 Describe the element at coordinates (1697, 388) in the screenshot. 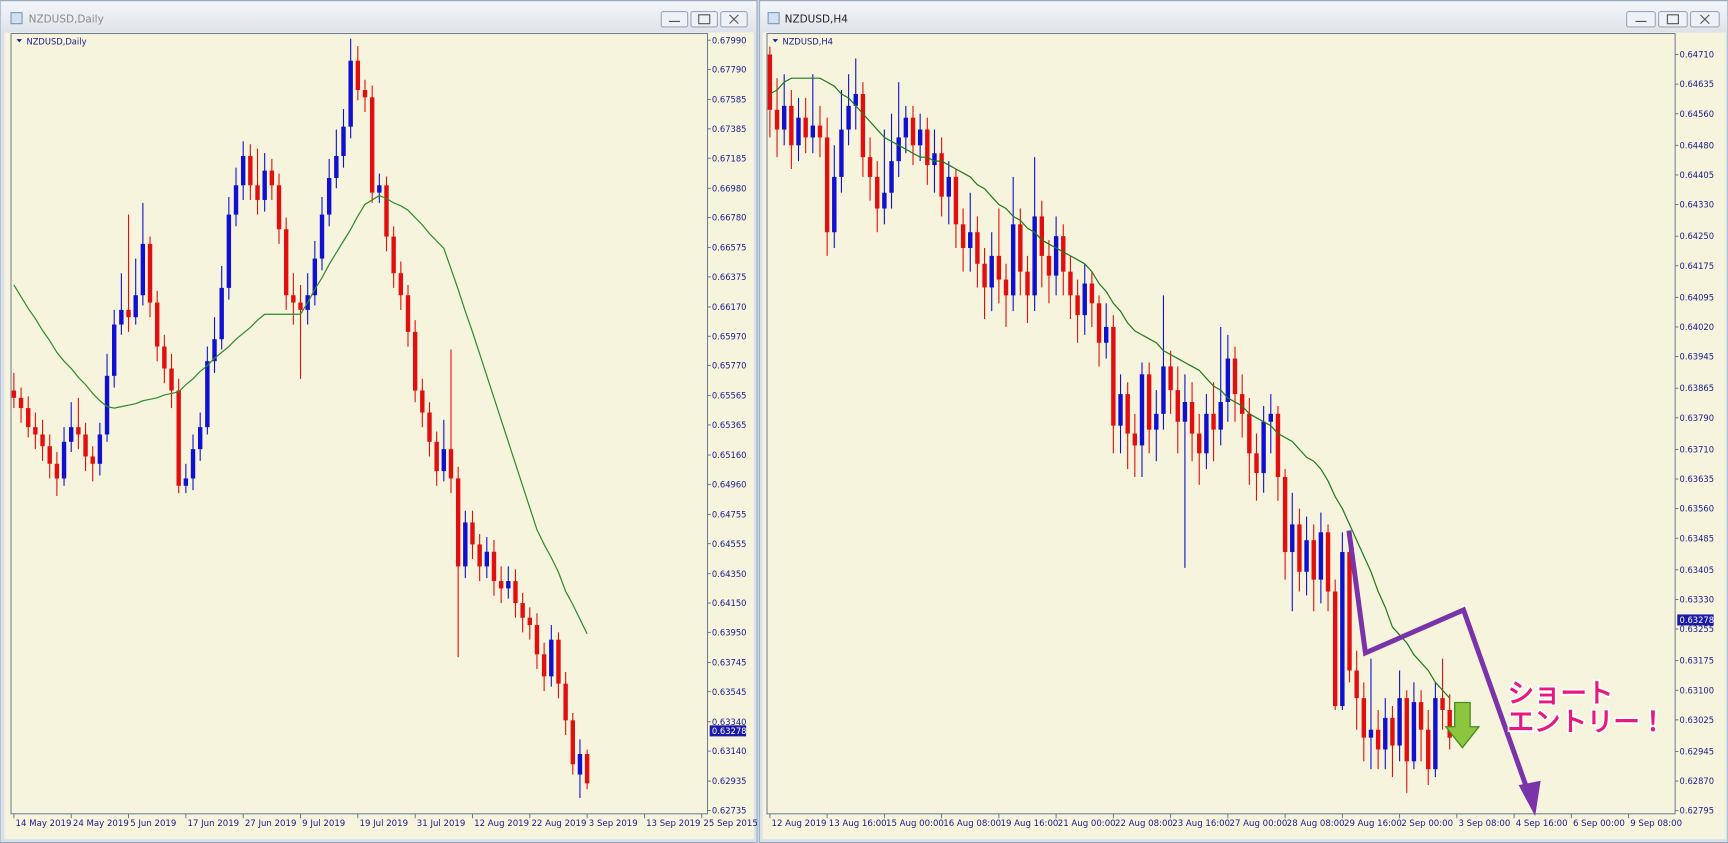

I see `y-tick-label: 0.63865` at that location.